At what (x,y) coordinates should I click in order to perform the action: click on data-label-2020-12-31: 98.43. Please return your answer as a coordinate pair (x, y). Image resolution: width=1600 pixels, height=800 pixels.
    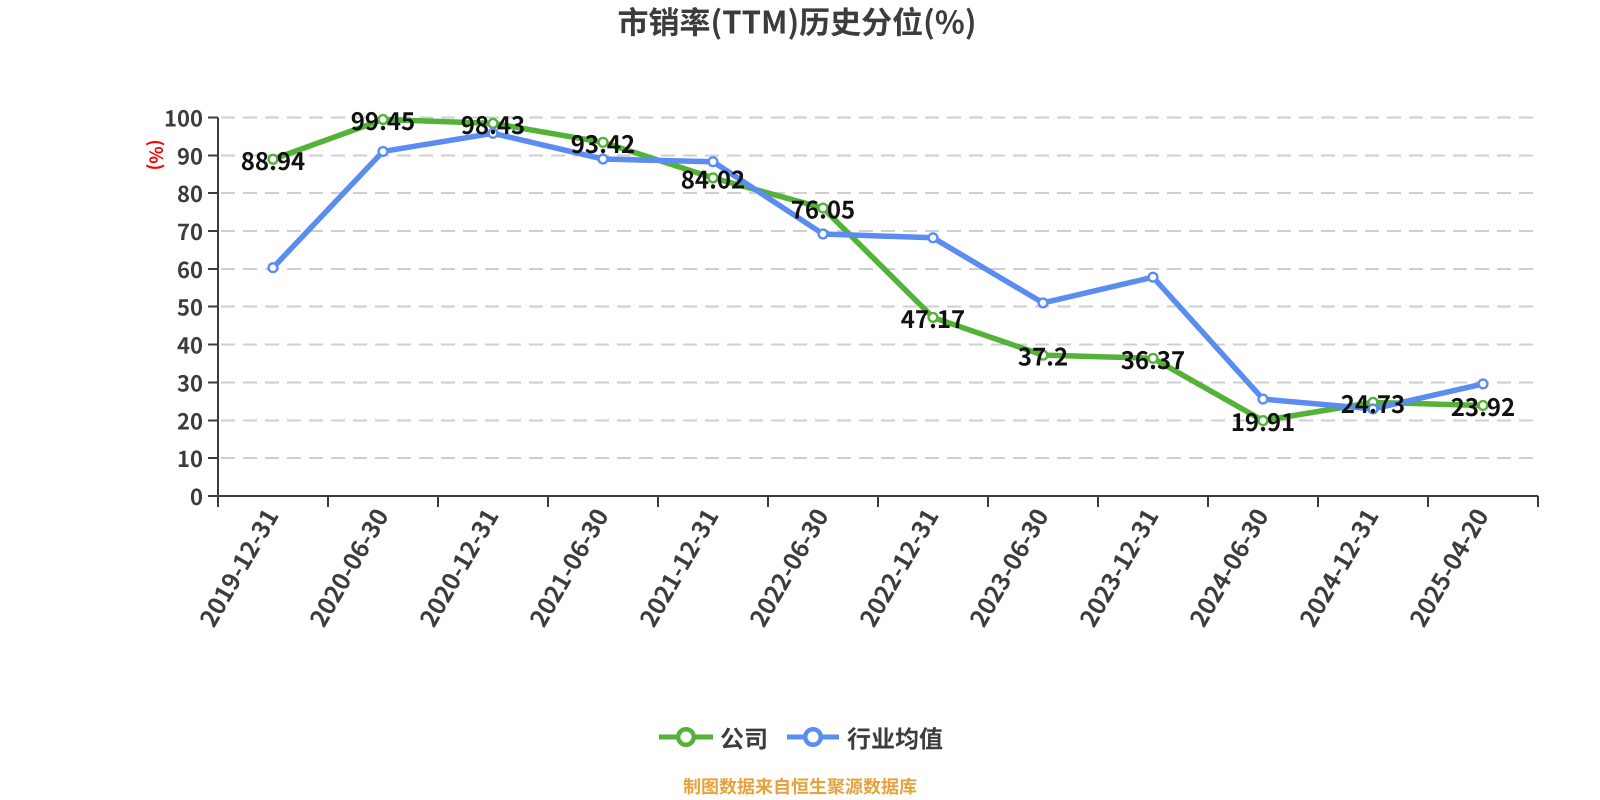
    Looking at the image, I should click on (493, 123).